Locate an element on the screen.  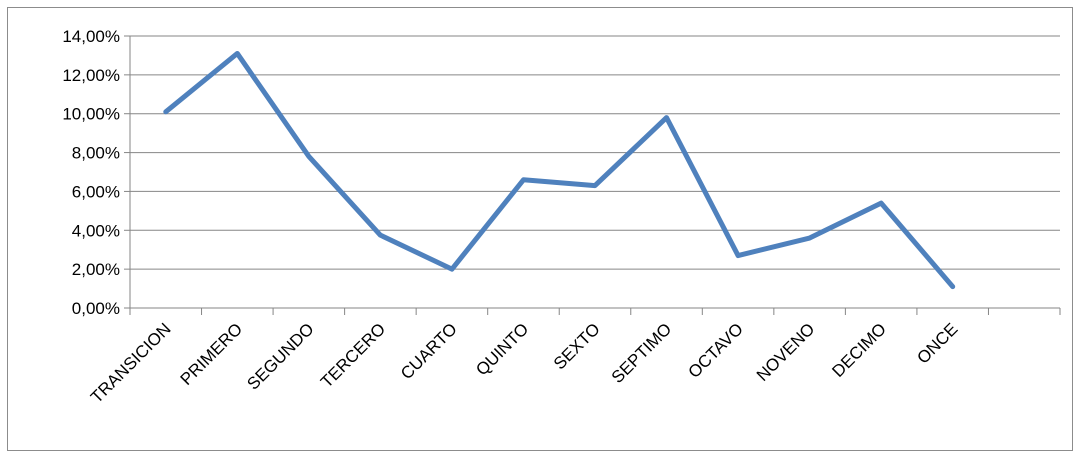
x-tick-label: CUARTO is located at coordinates (429, 351).